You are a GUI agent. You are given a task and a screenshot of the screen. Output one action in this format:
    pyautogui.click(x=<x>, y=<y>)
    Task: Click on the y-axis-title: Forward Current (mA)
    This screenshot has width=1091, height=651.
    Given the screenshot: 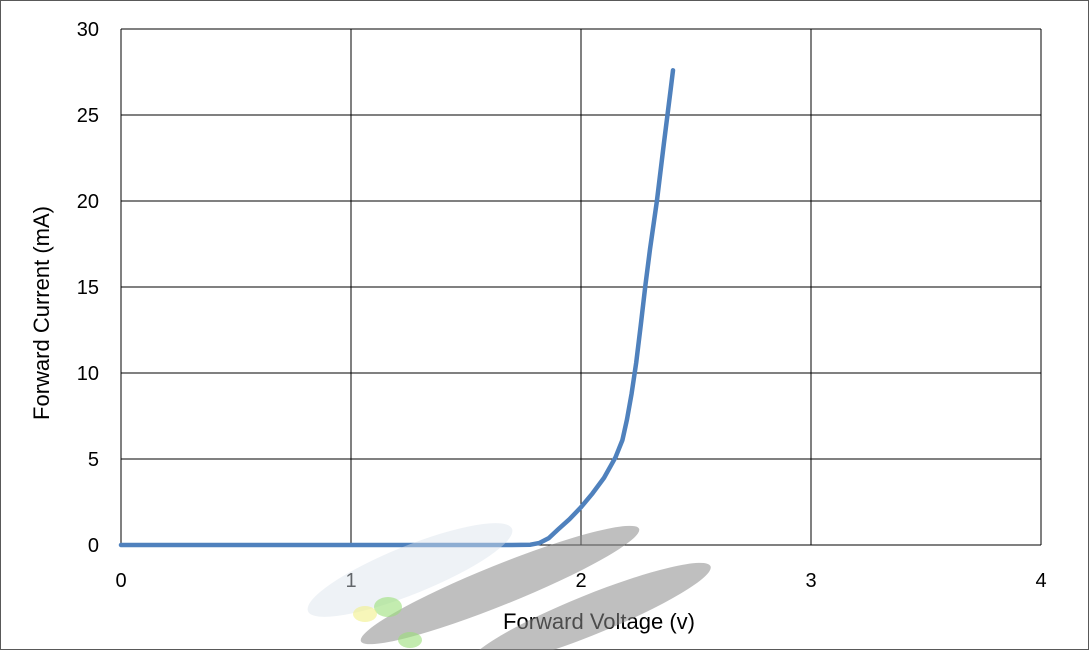 What is the action you would take?
    pyautogui.click(x=41, y=313)
    